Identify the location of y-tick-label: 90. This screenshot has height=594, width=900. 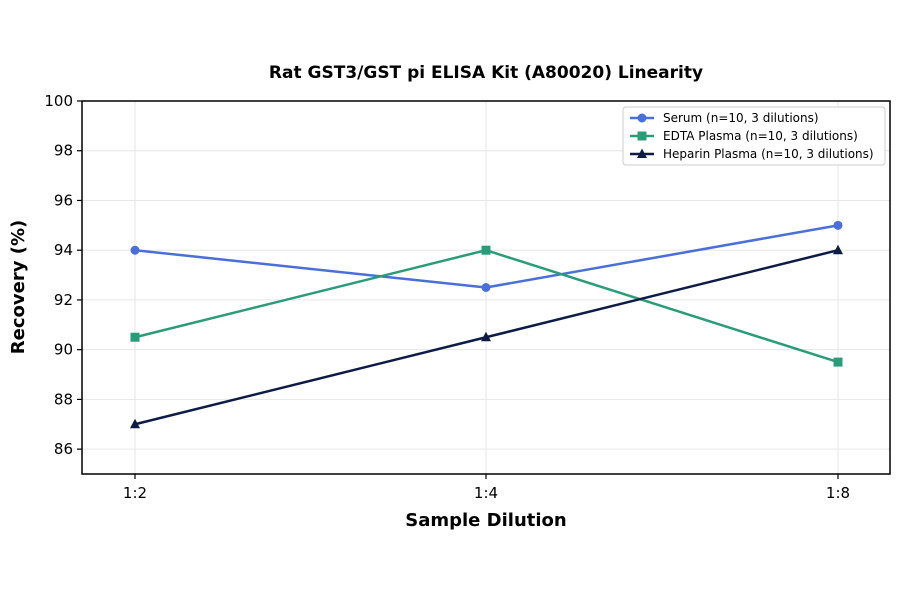
(63, 350).